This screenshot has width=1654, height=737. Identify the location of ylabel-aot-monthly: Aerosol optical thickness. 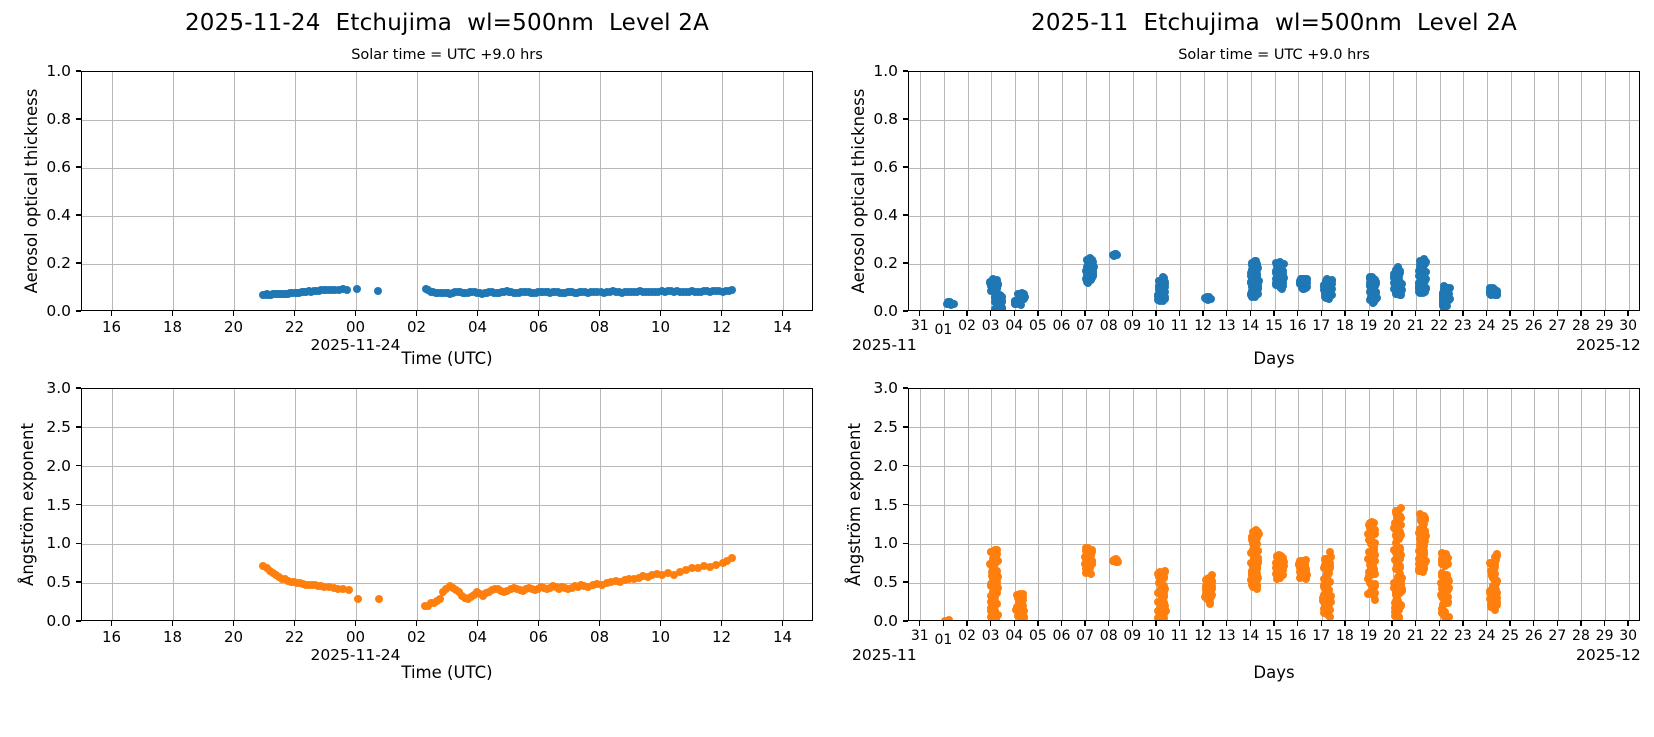
(858, 191).